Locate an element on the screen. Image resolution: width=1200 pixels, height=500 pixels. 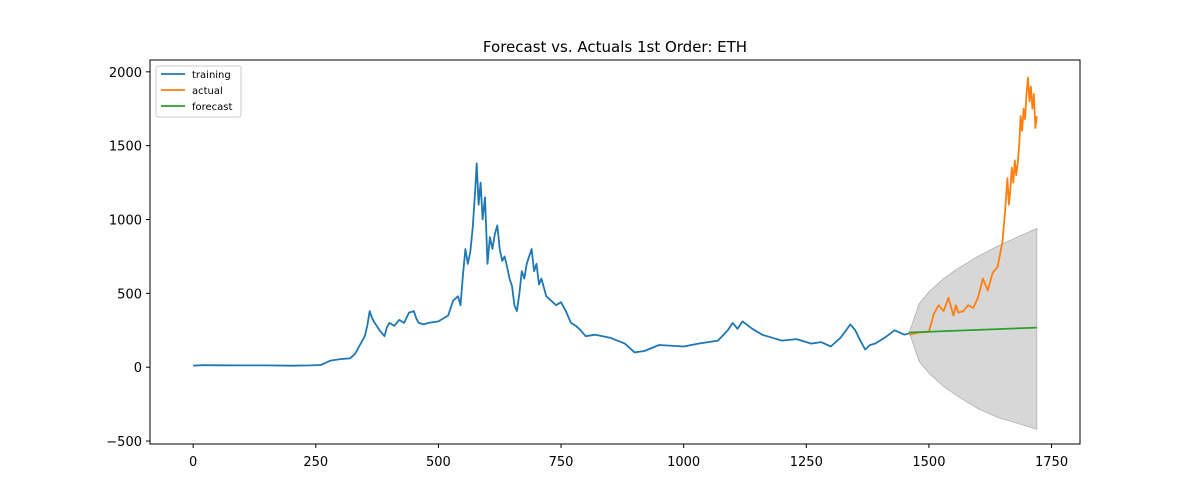
x-tick-label: 1500 is located at coordinates (928, 462).